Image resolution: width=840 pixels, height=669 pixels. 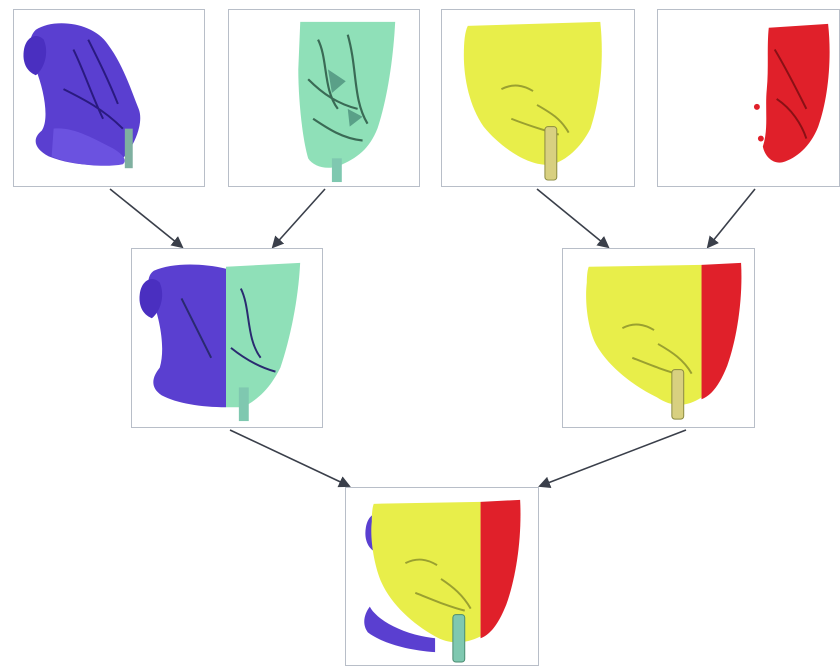 I want to click on panel-merged-purple-green, so click(x=227, y=338).